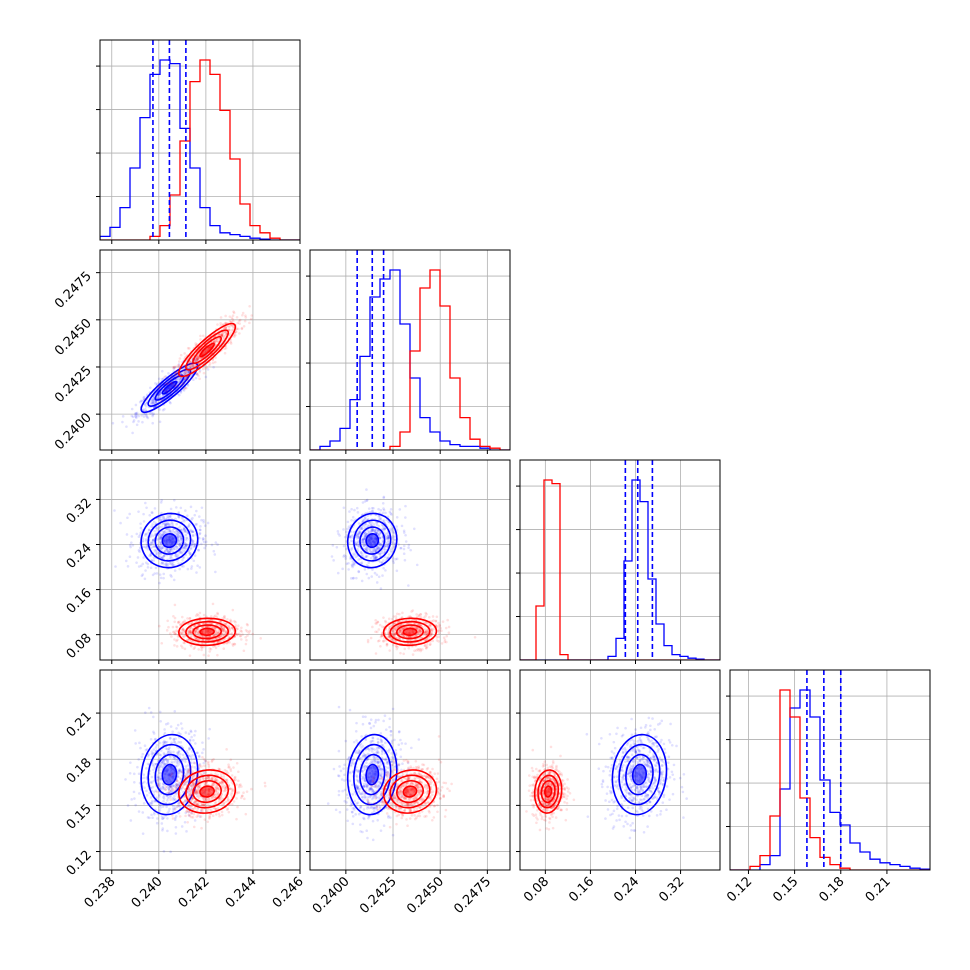 The height and width of the screenshot is (970, 970). Describe the element at coordinates (79, 646) in the screenshot. I see `y-tick-label: 0.08` at that location.